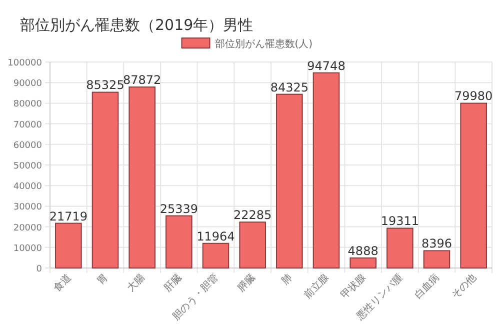 This screenshot has width=500, height=326. Describe the element at coordinates (27, 228) in the screenshot. I see `y-tick-label: 20000` at that location.